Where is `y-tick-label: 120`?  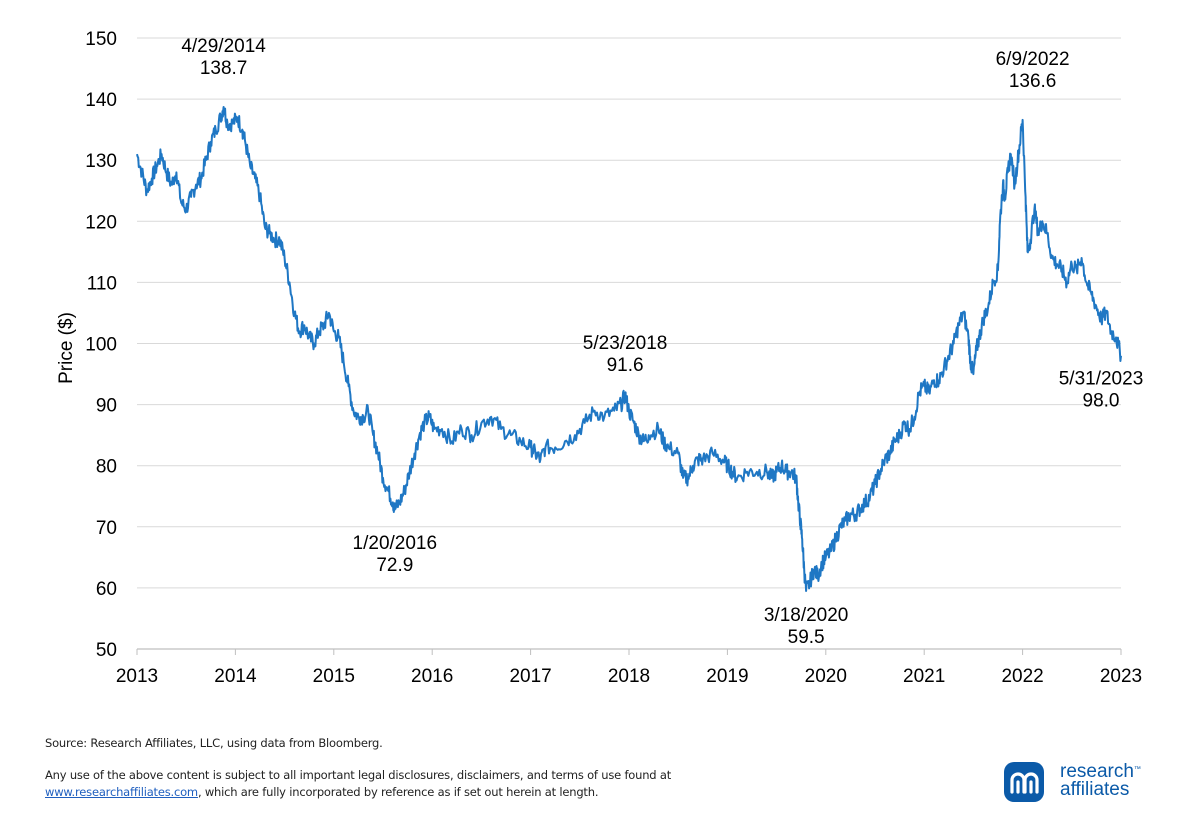
y-tick-label: 120 is located at coordinates (101, 222).